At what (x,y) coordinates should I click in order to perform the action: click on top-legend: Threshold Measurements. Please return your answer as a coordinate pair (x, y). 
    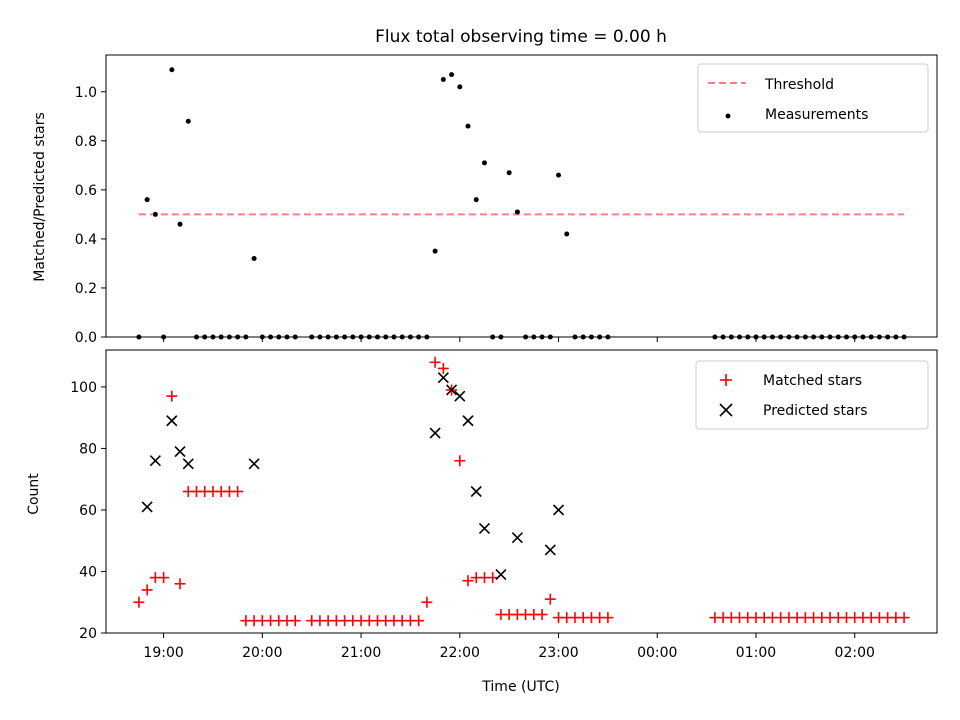
    Looking at the image, I should click on (813, 98).